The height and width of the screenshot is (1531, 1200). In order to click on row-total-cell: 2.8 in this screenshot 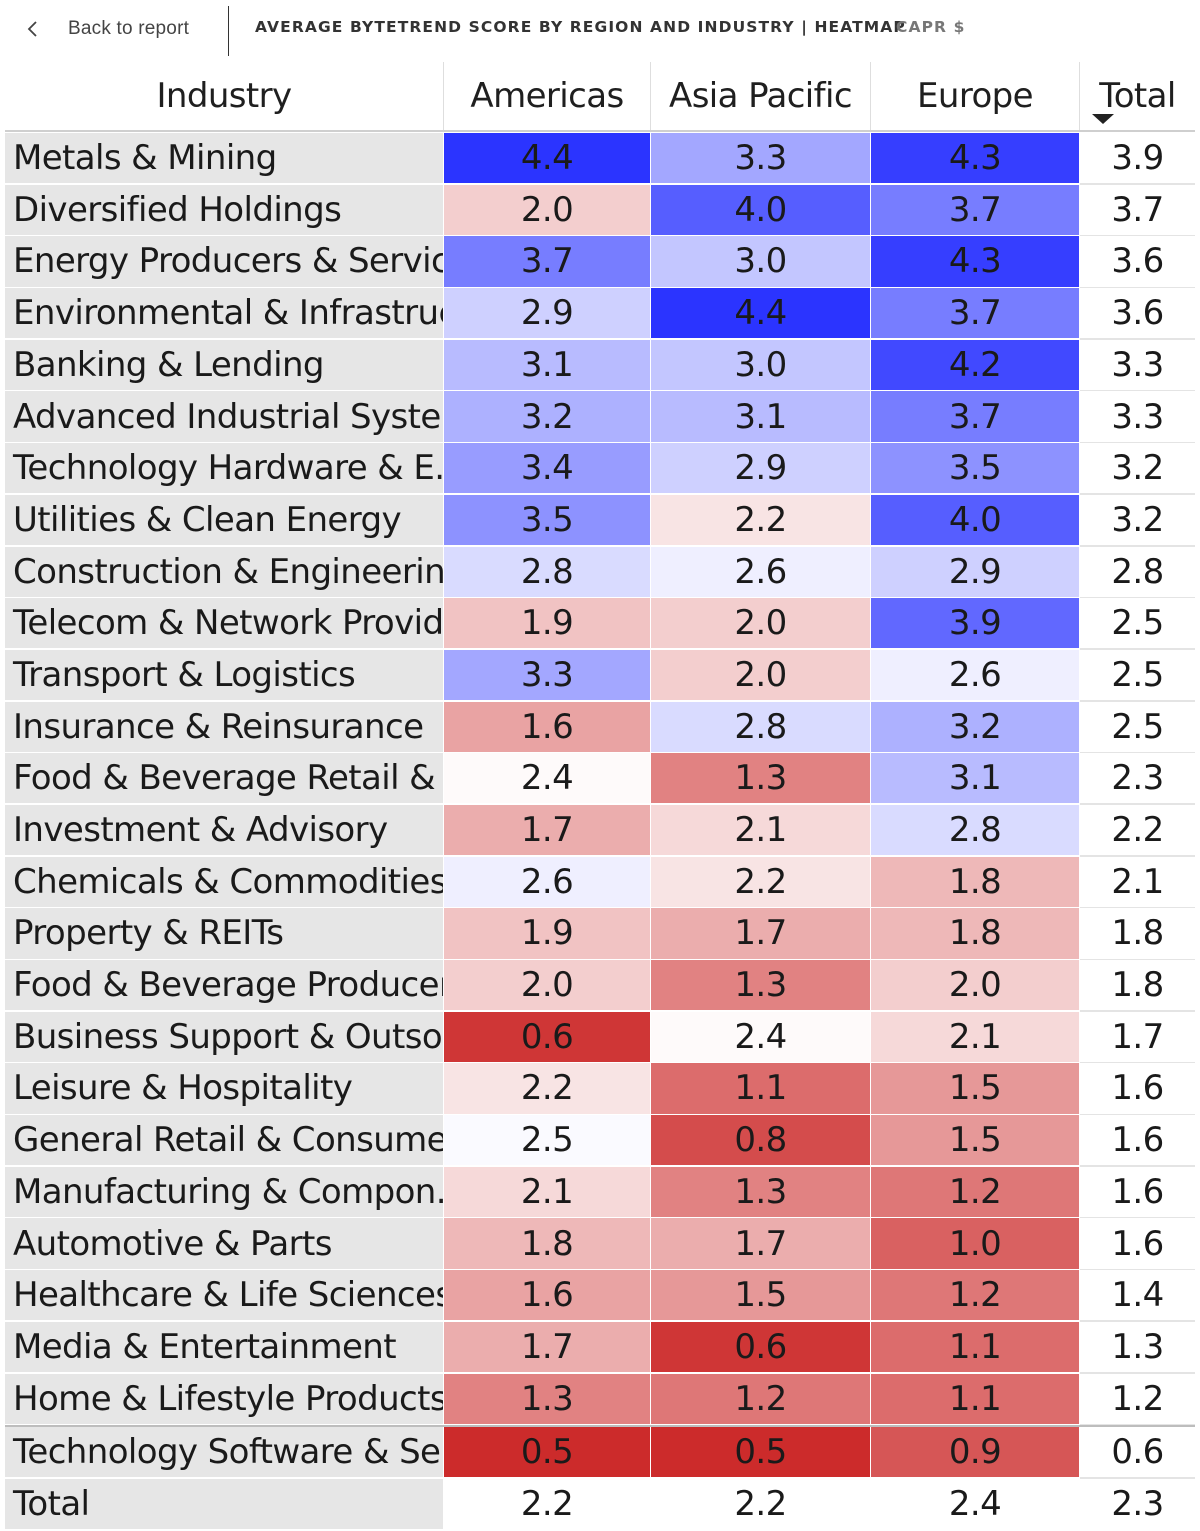, I will do `click(1137, 571)`.